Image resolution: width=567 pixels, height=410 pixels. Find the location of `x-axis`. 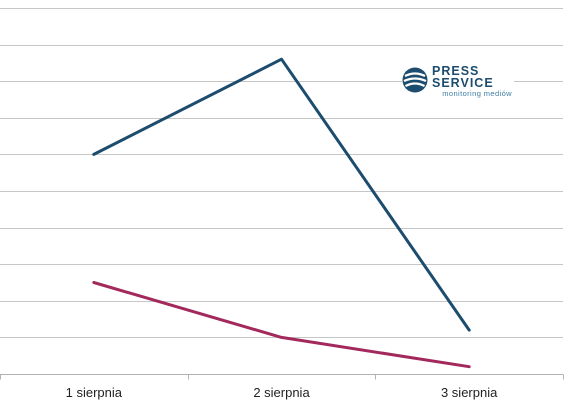

x-axis is located at coordinates (282, 377).